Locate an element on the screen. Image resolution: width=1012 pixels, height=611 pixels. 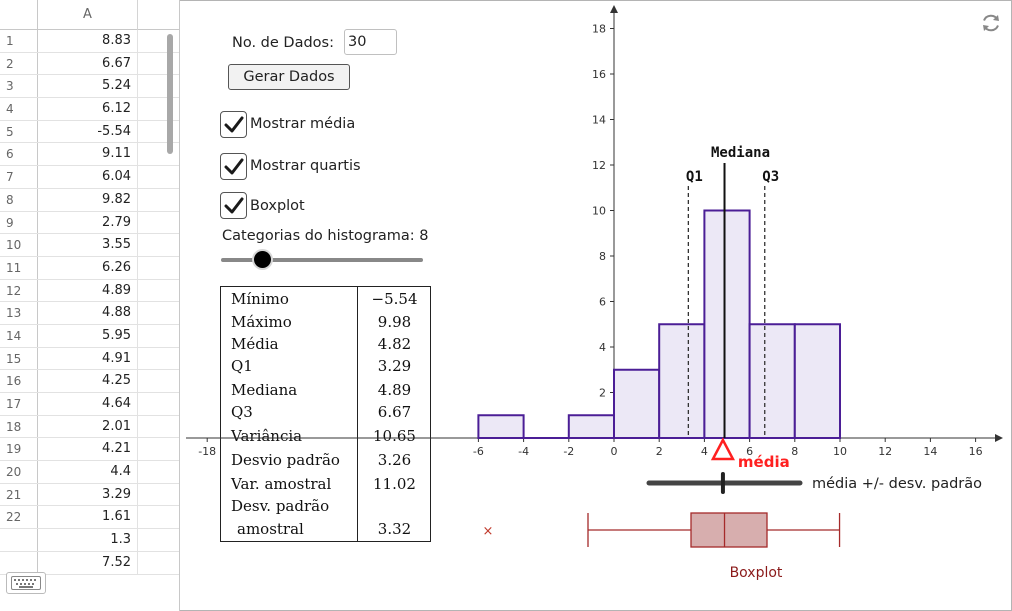
column-header-bar: A is located at coordinates (89, 15).